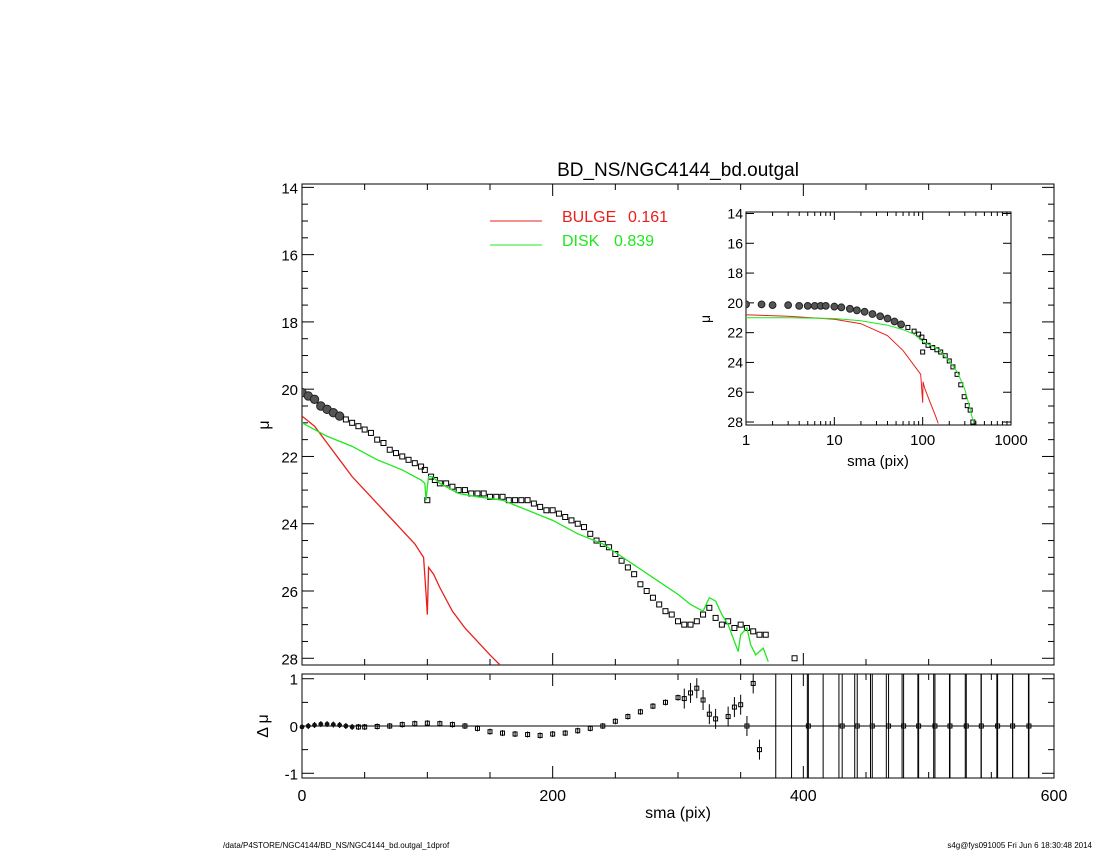 The height and width of the screenshot is (850, 1100). I want to click on inset-x-tick-label: 1000, so click(1010, 440).